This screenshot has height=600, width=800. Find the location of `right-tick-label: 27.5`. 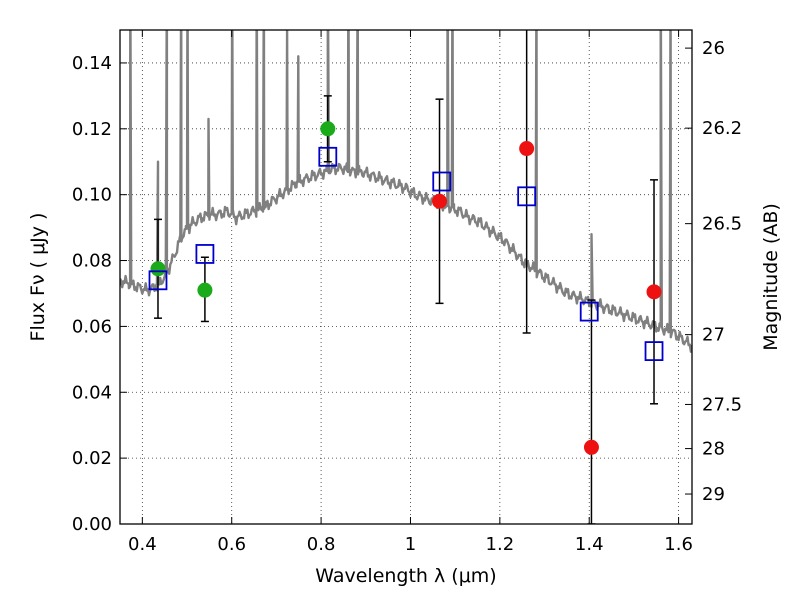

right-tick-label: 27.5 is located at coordinates (722, 404).